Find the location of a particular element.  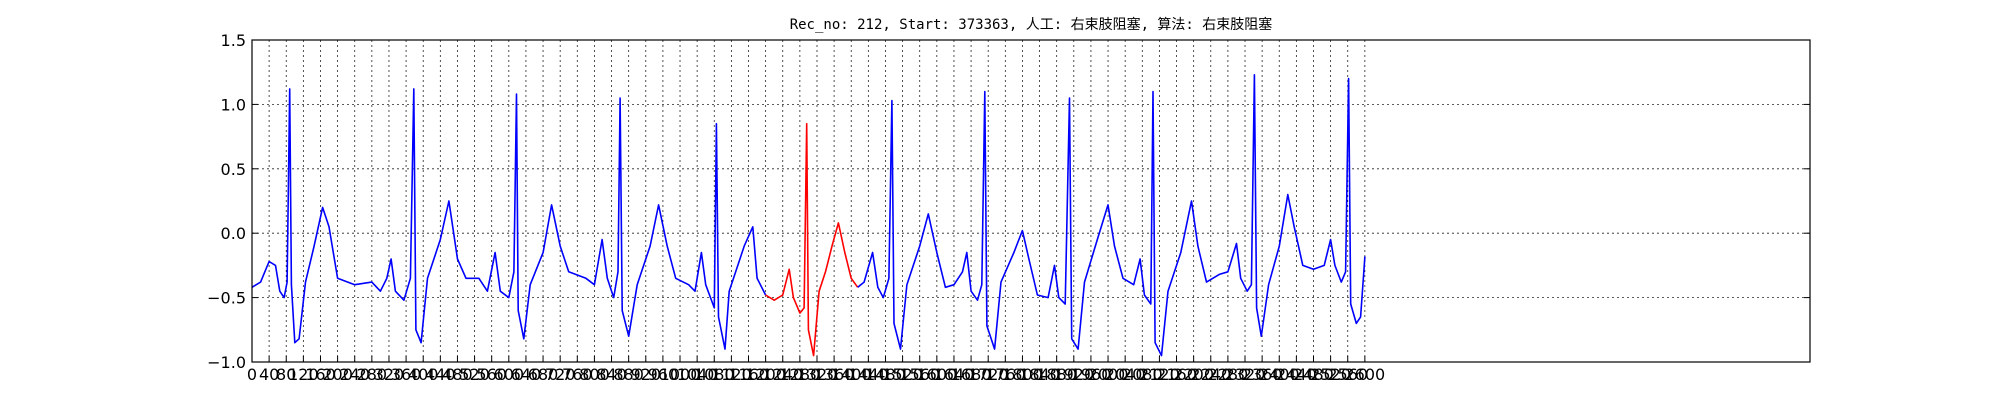

y-tick-label: −1.0 is located at coordinates (226, 362).